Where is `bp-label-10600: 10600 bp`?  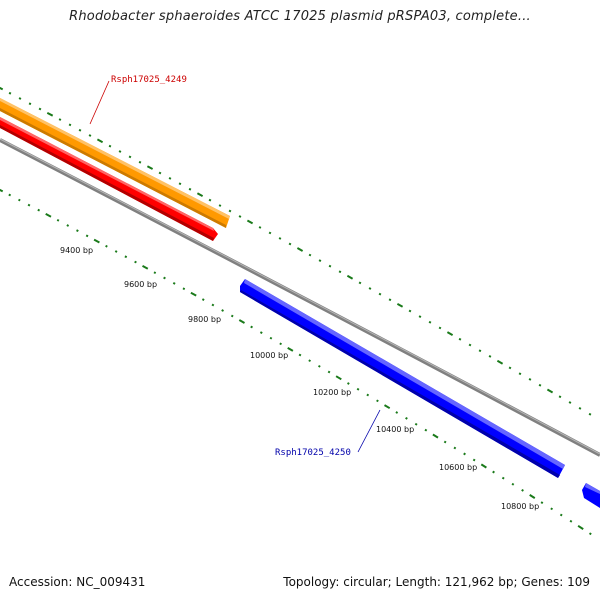 bp-label-10600: 10600 bp is located at coordinates (458, 467).